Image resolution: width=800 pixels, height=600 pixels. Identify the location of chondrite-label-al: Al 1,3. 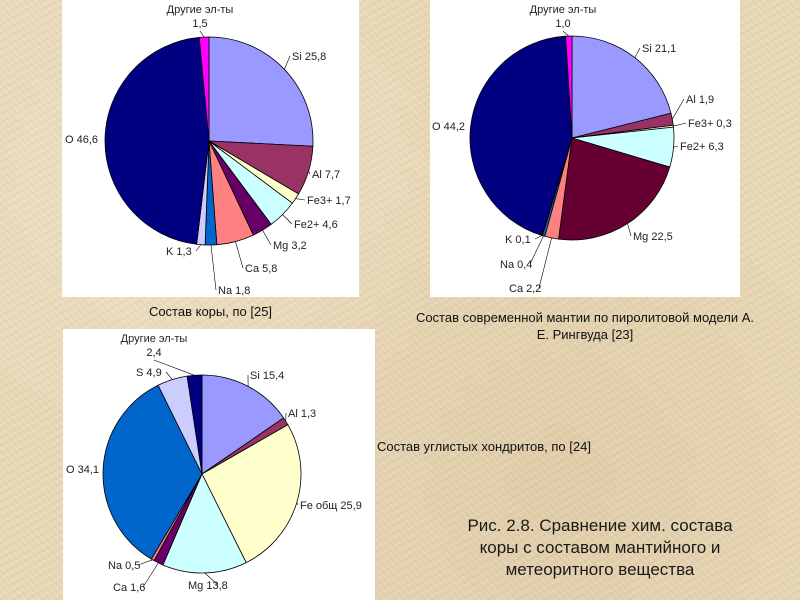
(302, 414).